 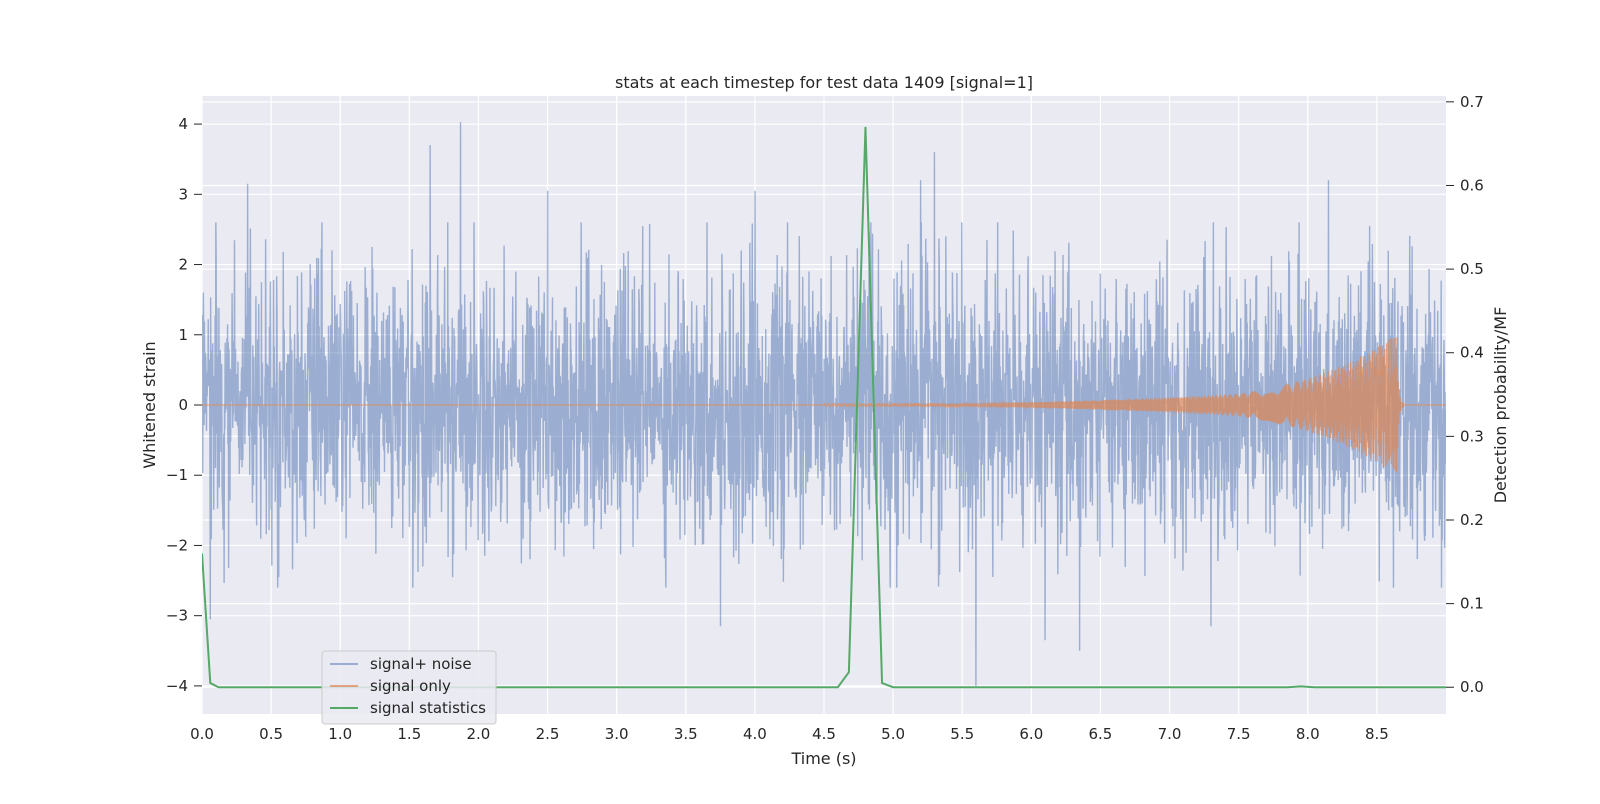 What do you see at coordinates (1465, 394) in the screenshot?
I see `right-y-axis-ticks: 0.0 0.1 0.2 0.3 0.4 0.5 0.6 0.7` at bounding box center [1465, 394].